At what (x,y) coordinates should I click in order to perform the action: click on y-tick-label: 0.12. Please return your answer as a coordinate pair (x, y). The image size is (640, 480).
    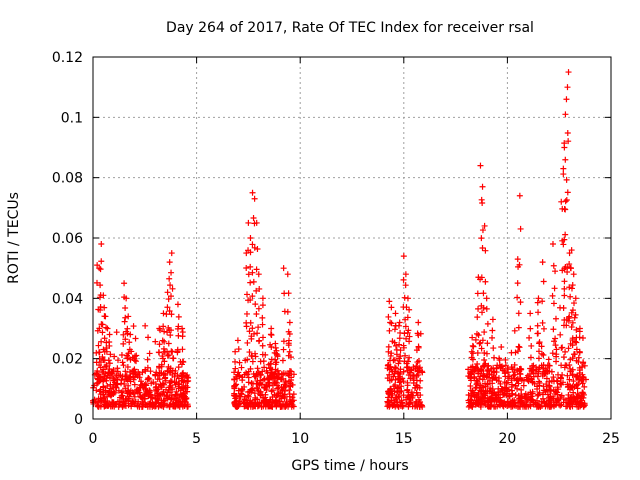
    Looking at the image, I should click on (67, 58).